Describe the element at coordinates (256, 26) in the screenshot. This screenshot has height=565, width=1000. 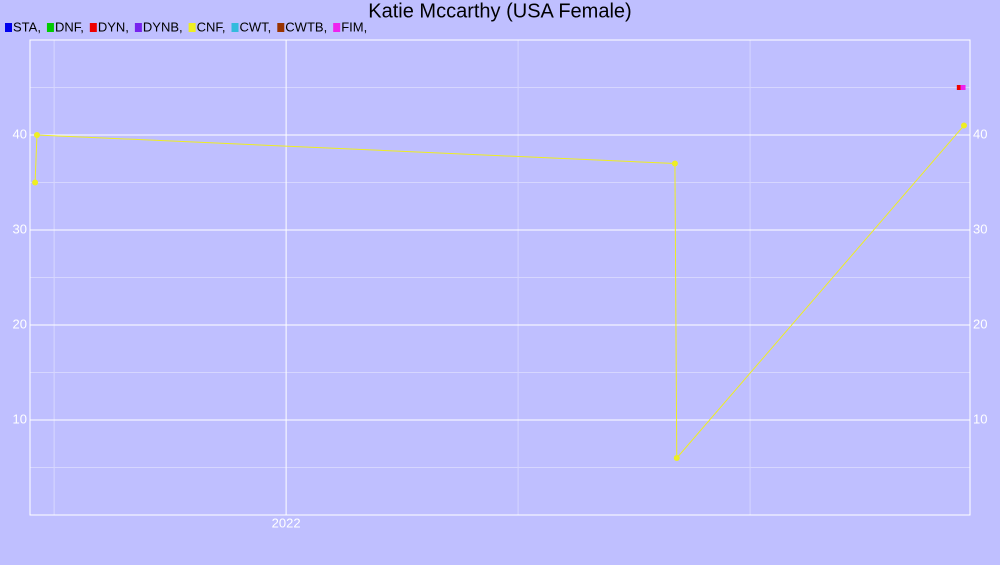
I see `legend-label: CWT,` at that location.